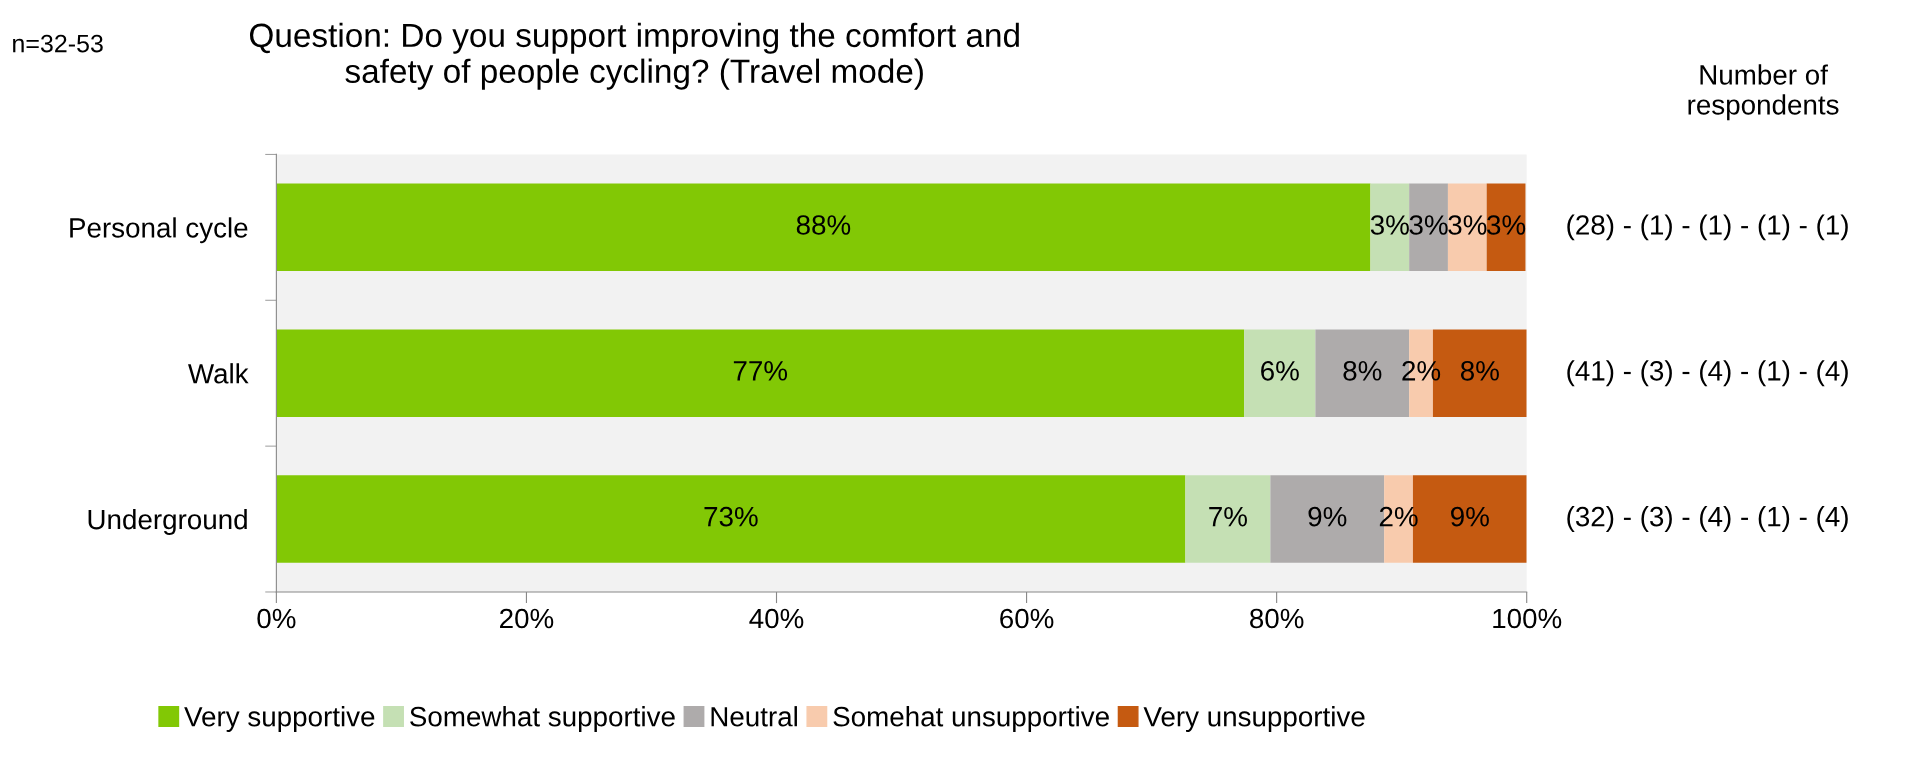 This screenshot has height=757, width=1906. I want to click on y-tick-label: Underground, so click(167, 521).